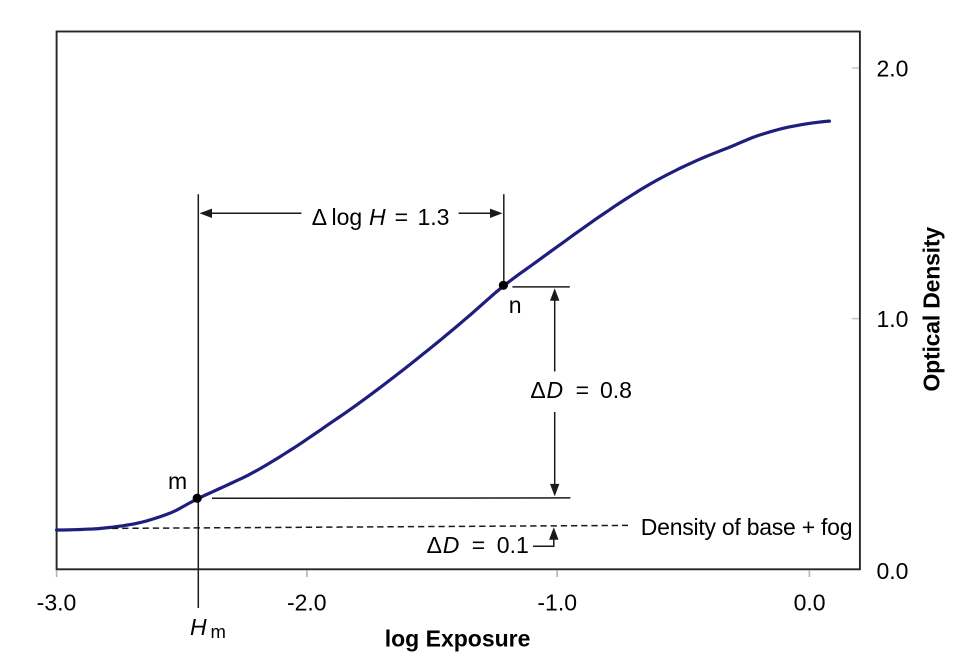 This screenshot has width=960, height=667. What do you see at coordinates (616, 390) in the screenshot?
I see `svg-text: 0.8` at bounding box center [616, 390].